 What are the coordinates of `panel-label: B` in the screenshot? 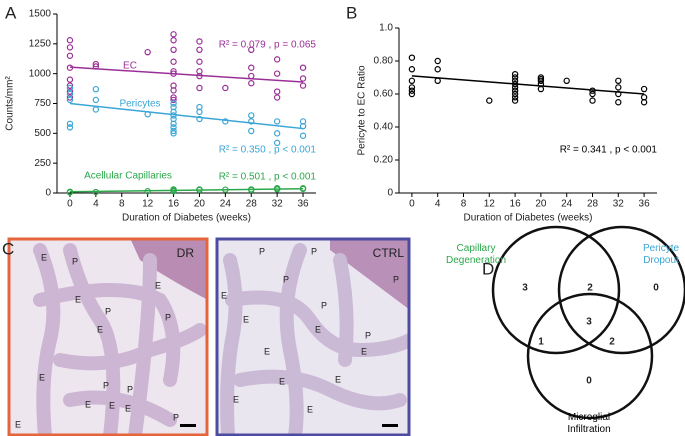 It's located at (351, 12).